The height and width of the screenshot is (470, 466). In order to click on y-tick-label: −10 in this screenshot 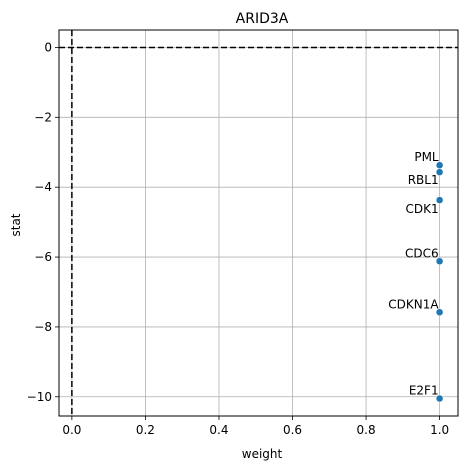, I will do `click(39, 397)`.